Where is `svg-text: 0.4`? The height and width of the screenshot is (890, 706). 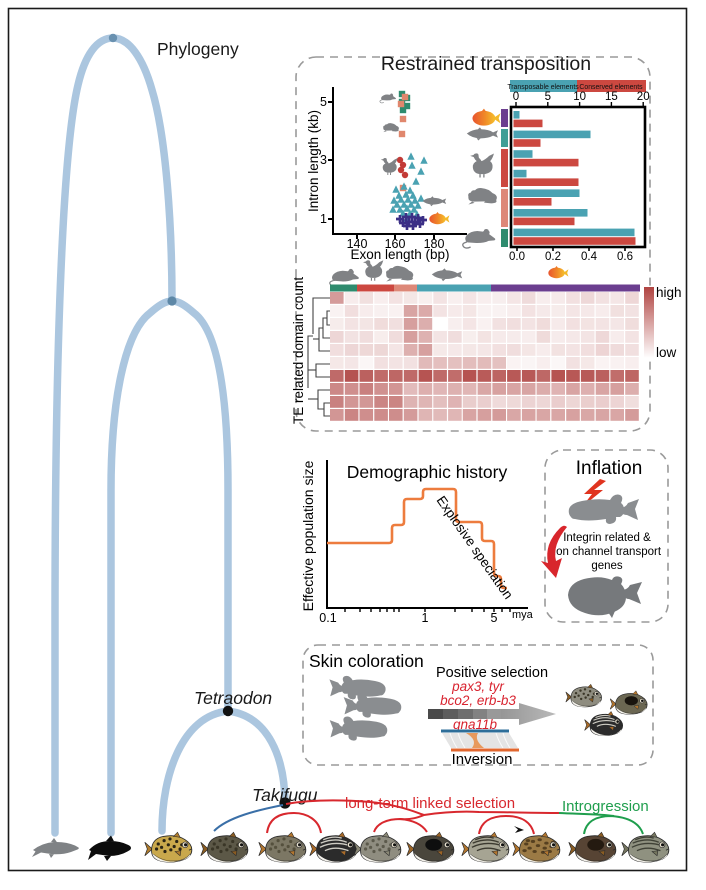 svg-text: 0.4 is located at coordinates (589, 257).